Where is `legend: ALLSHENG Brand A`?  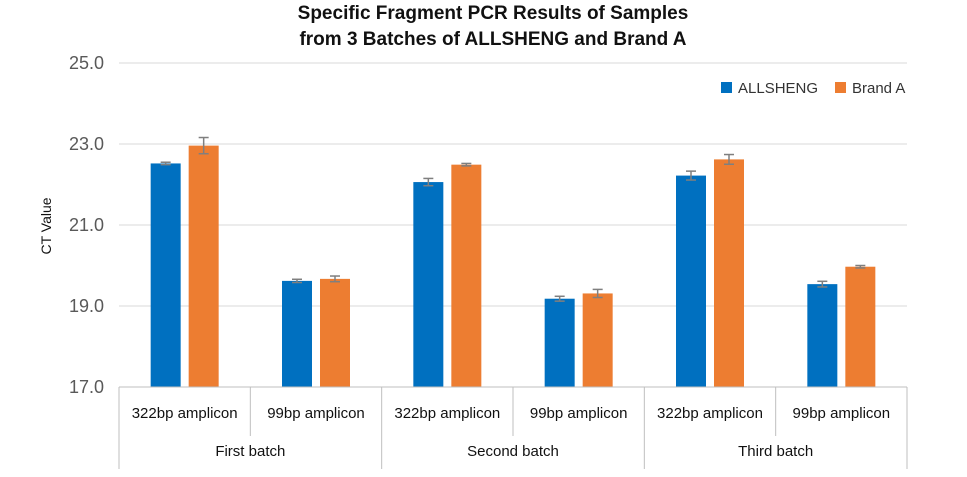 legend: ALLSHENG Brand A is located at coordinates (813, 88).